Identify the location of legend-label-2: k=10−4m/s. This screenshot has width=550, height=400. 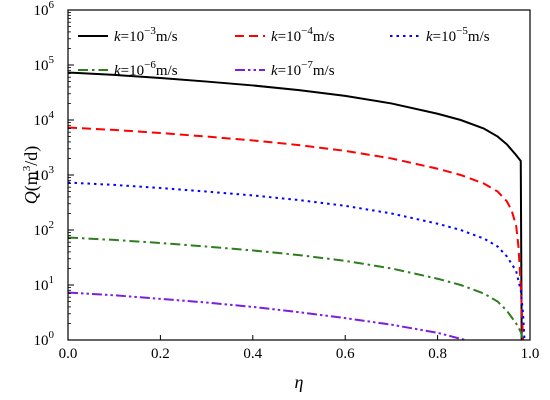
(303, 35).